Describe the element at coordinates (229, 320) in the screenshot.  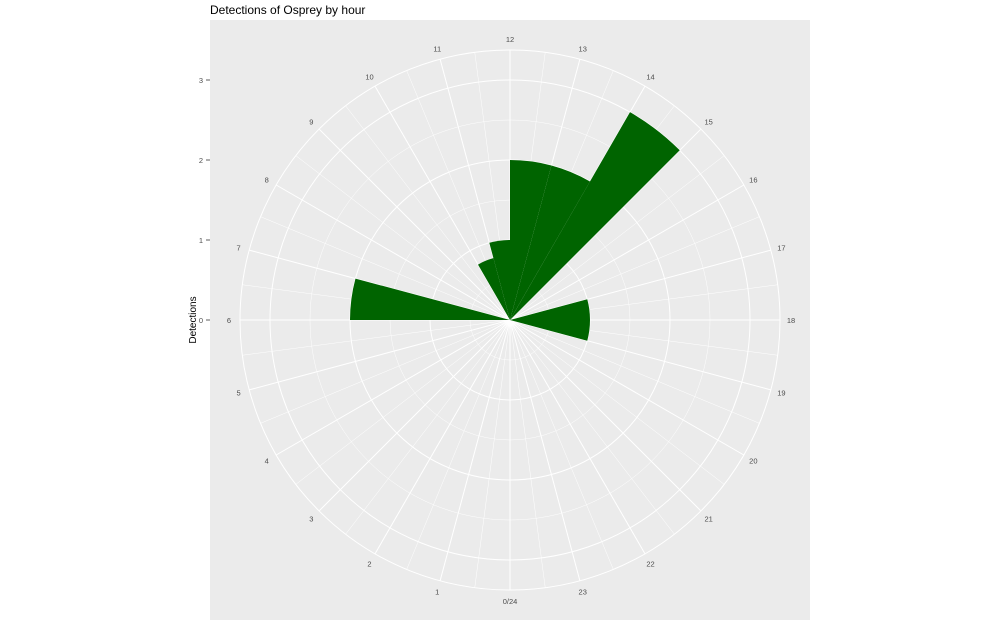
I see `hour-label: 6` at that location.